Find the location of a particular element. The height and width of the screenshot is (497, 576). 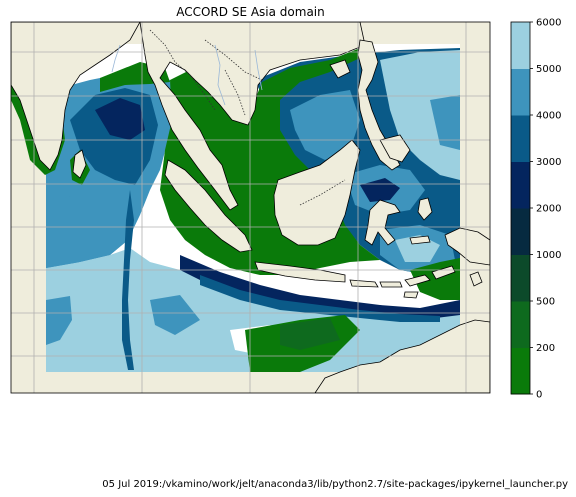

colorbar-tick-label: 5000 is located at coordinates (548, 69).